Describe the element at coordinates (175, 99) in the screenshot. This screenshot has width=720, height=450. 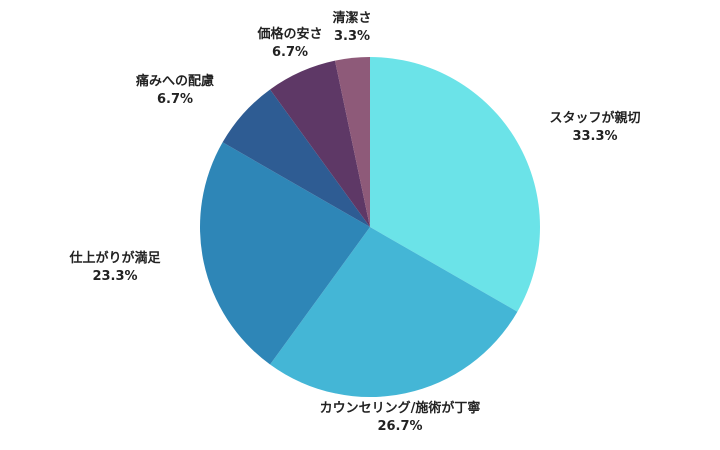
I see `slice-percent-4: 6.7%` at that location.